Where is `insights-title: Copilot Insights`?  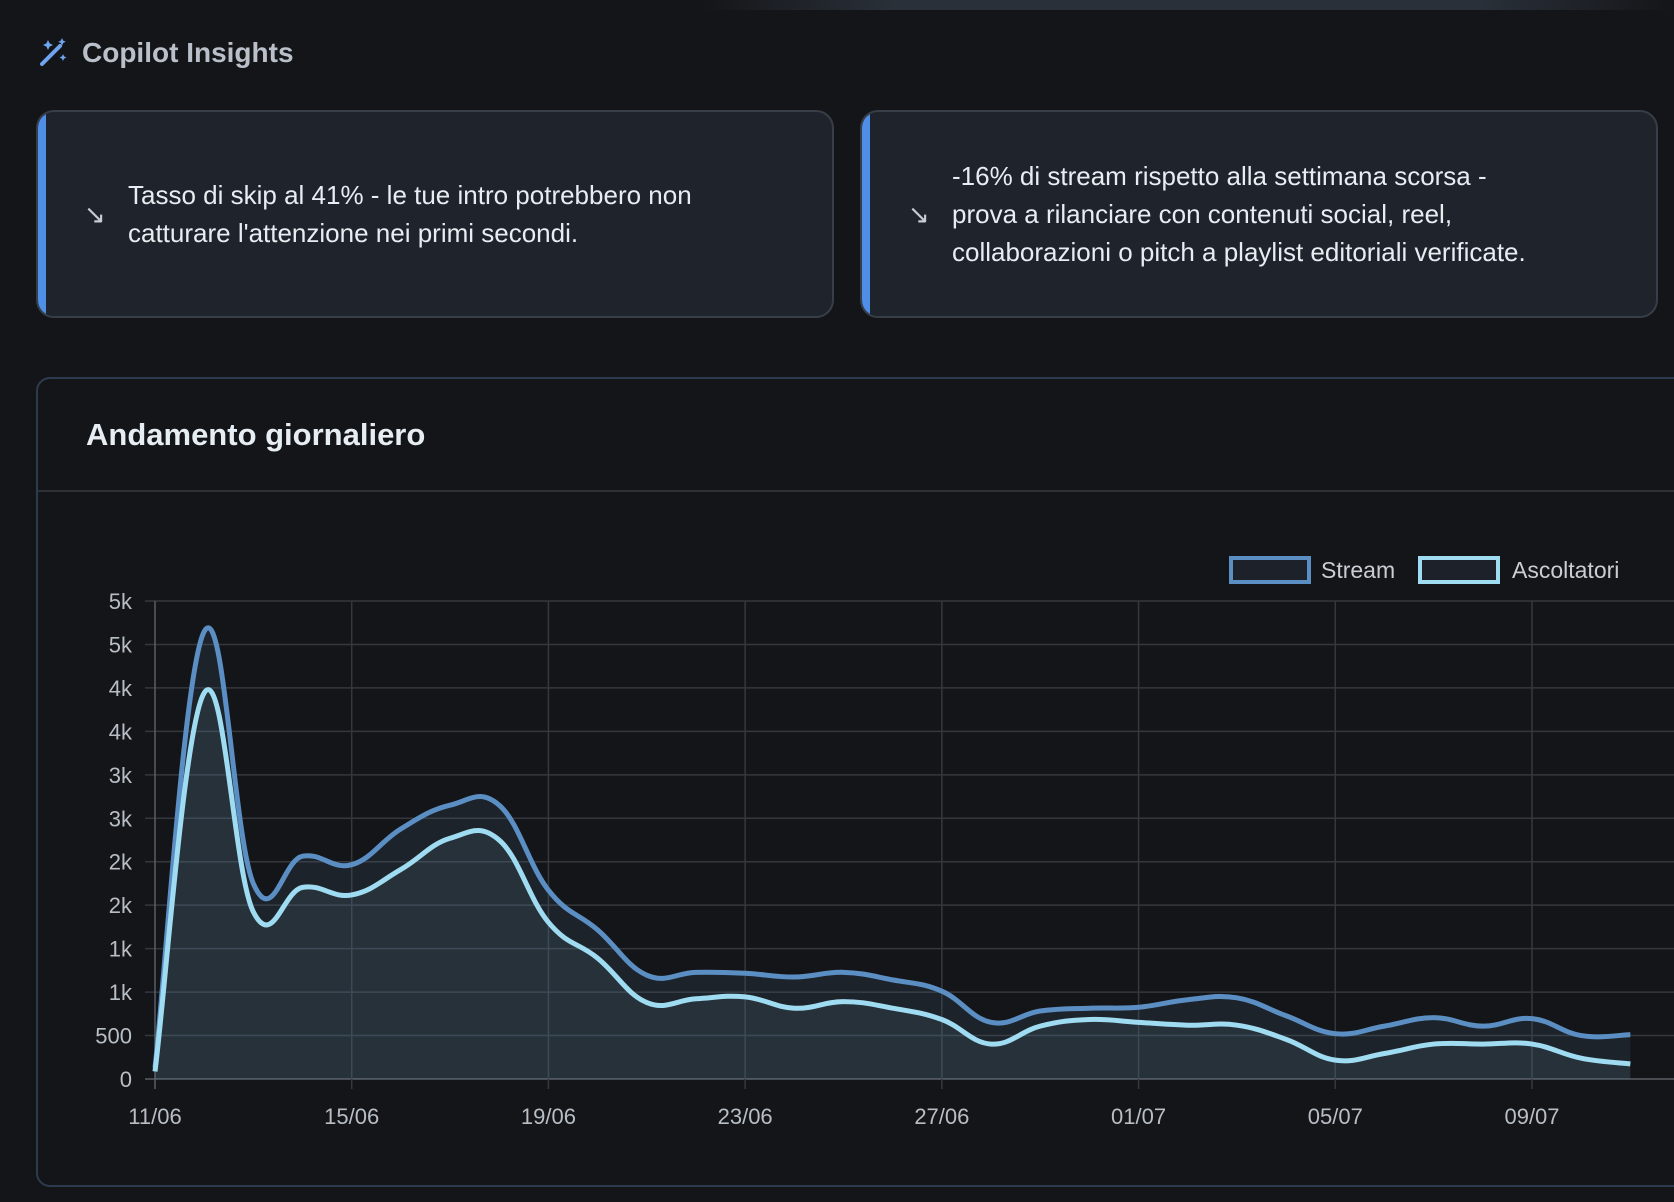 insights-title: Copilot Insights is located at coordinates (188, 52).